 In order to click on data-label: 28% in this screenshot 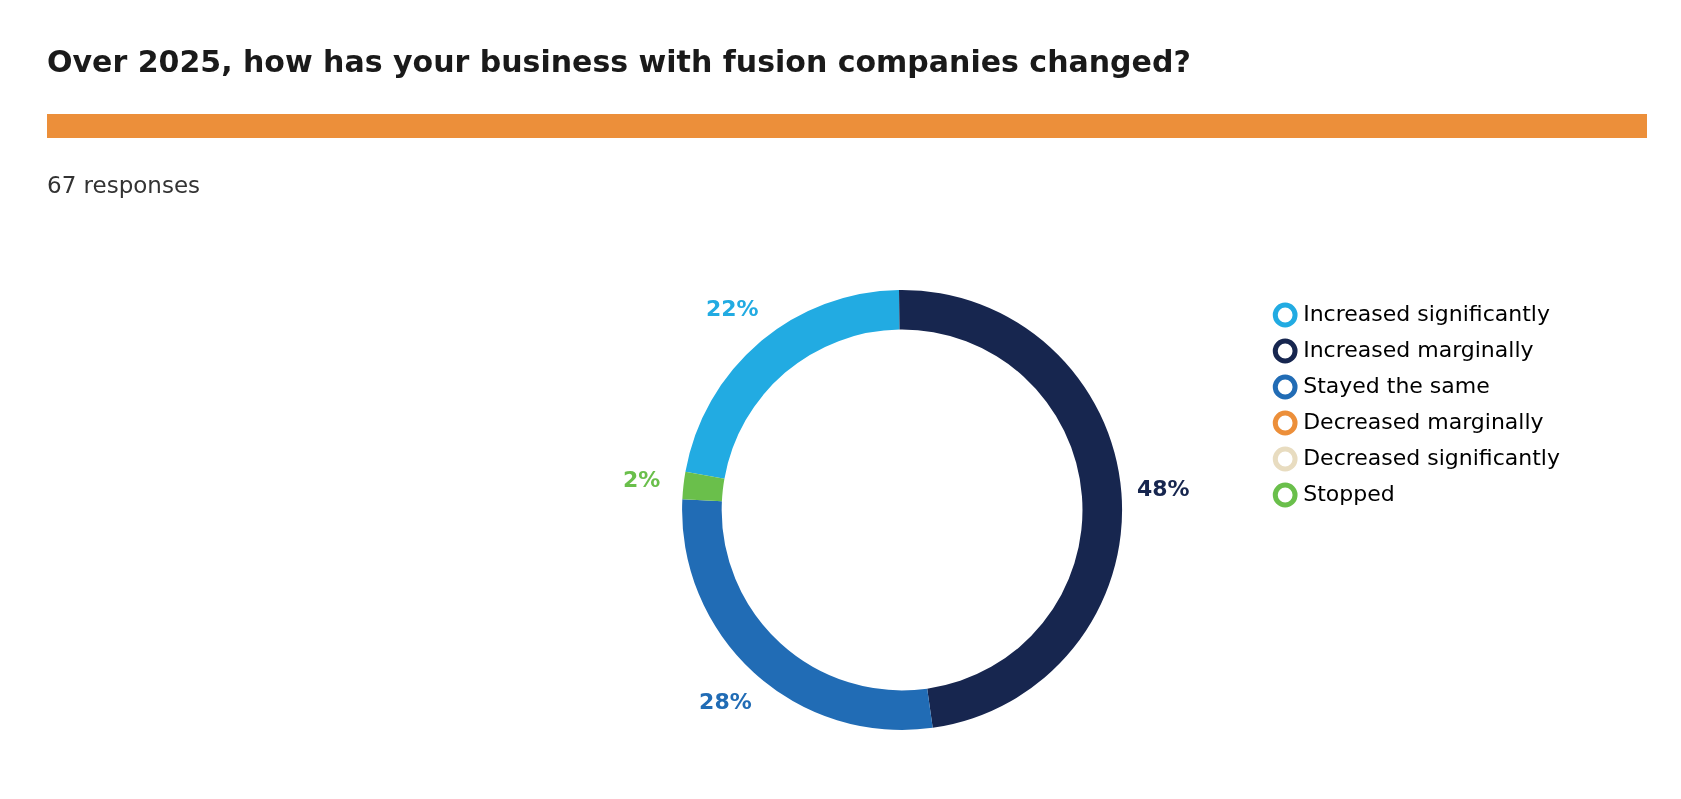, I will do `click(725, 702)`.